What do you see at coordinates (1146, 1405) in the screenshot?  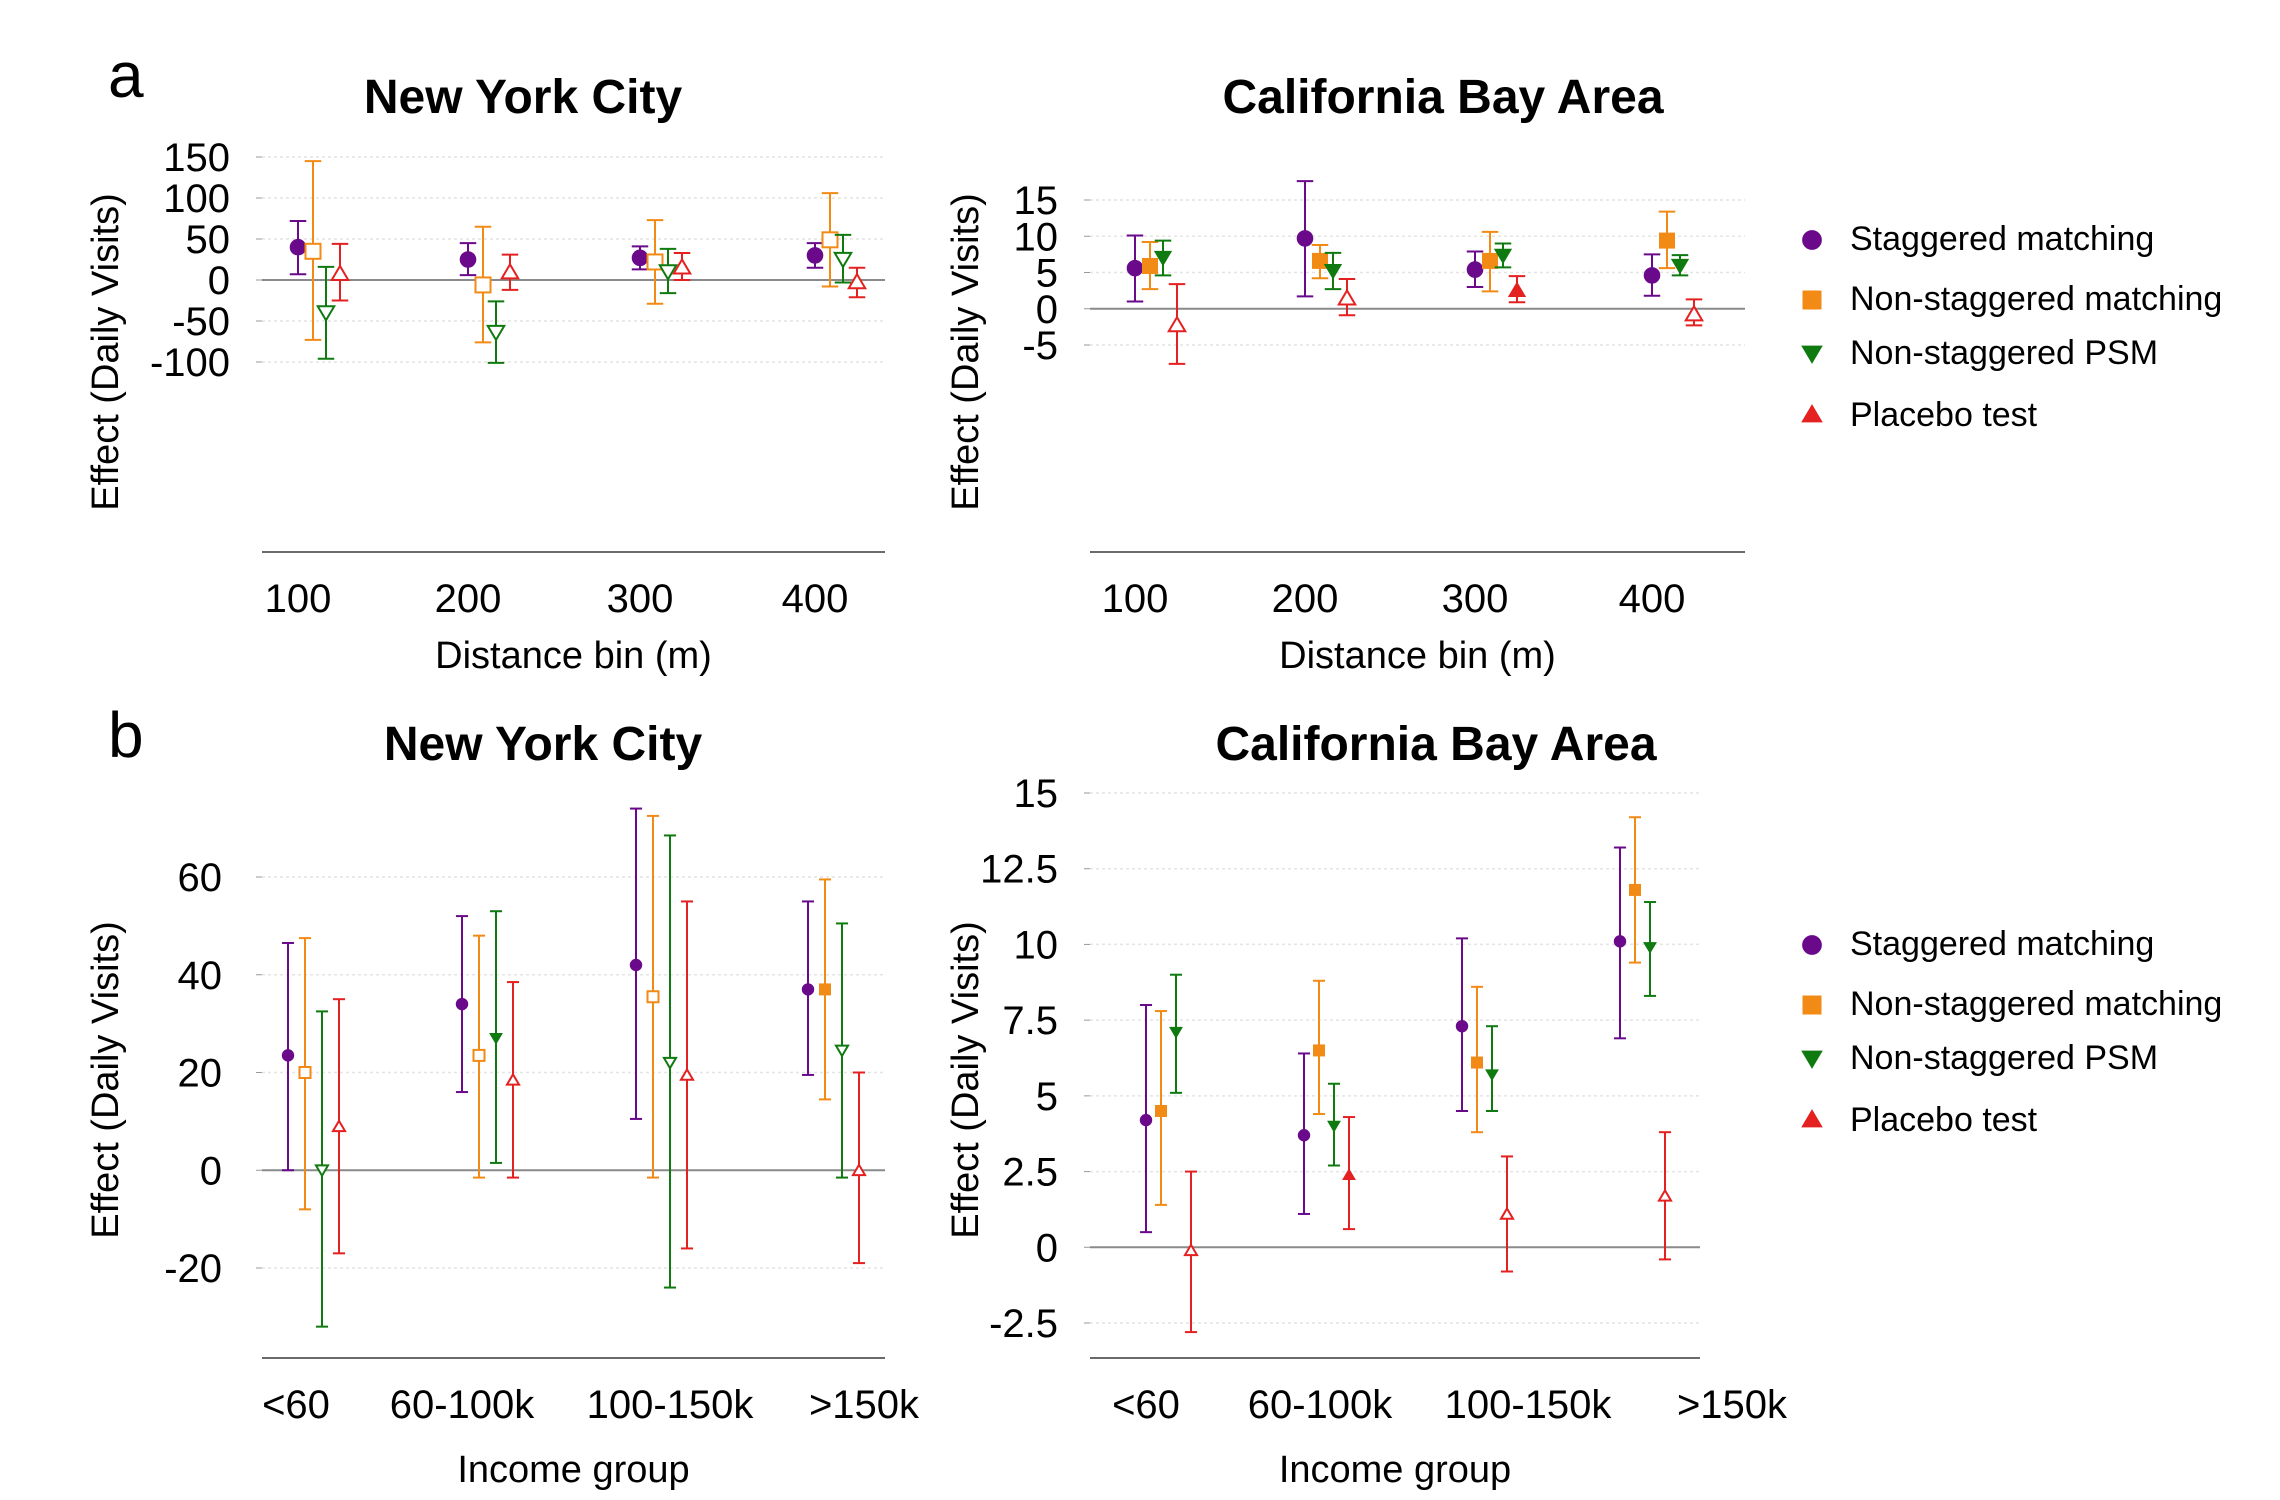 I see `x-tick-label: <60` at bounding box center [1146, 1405].